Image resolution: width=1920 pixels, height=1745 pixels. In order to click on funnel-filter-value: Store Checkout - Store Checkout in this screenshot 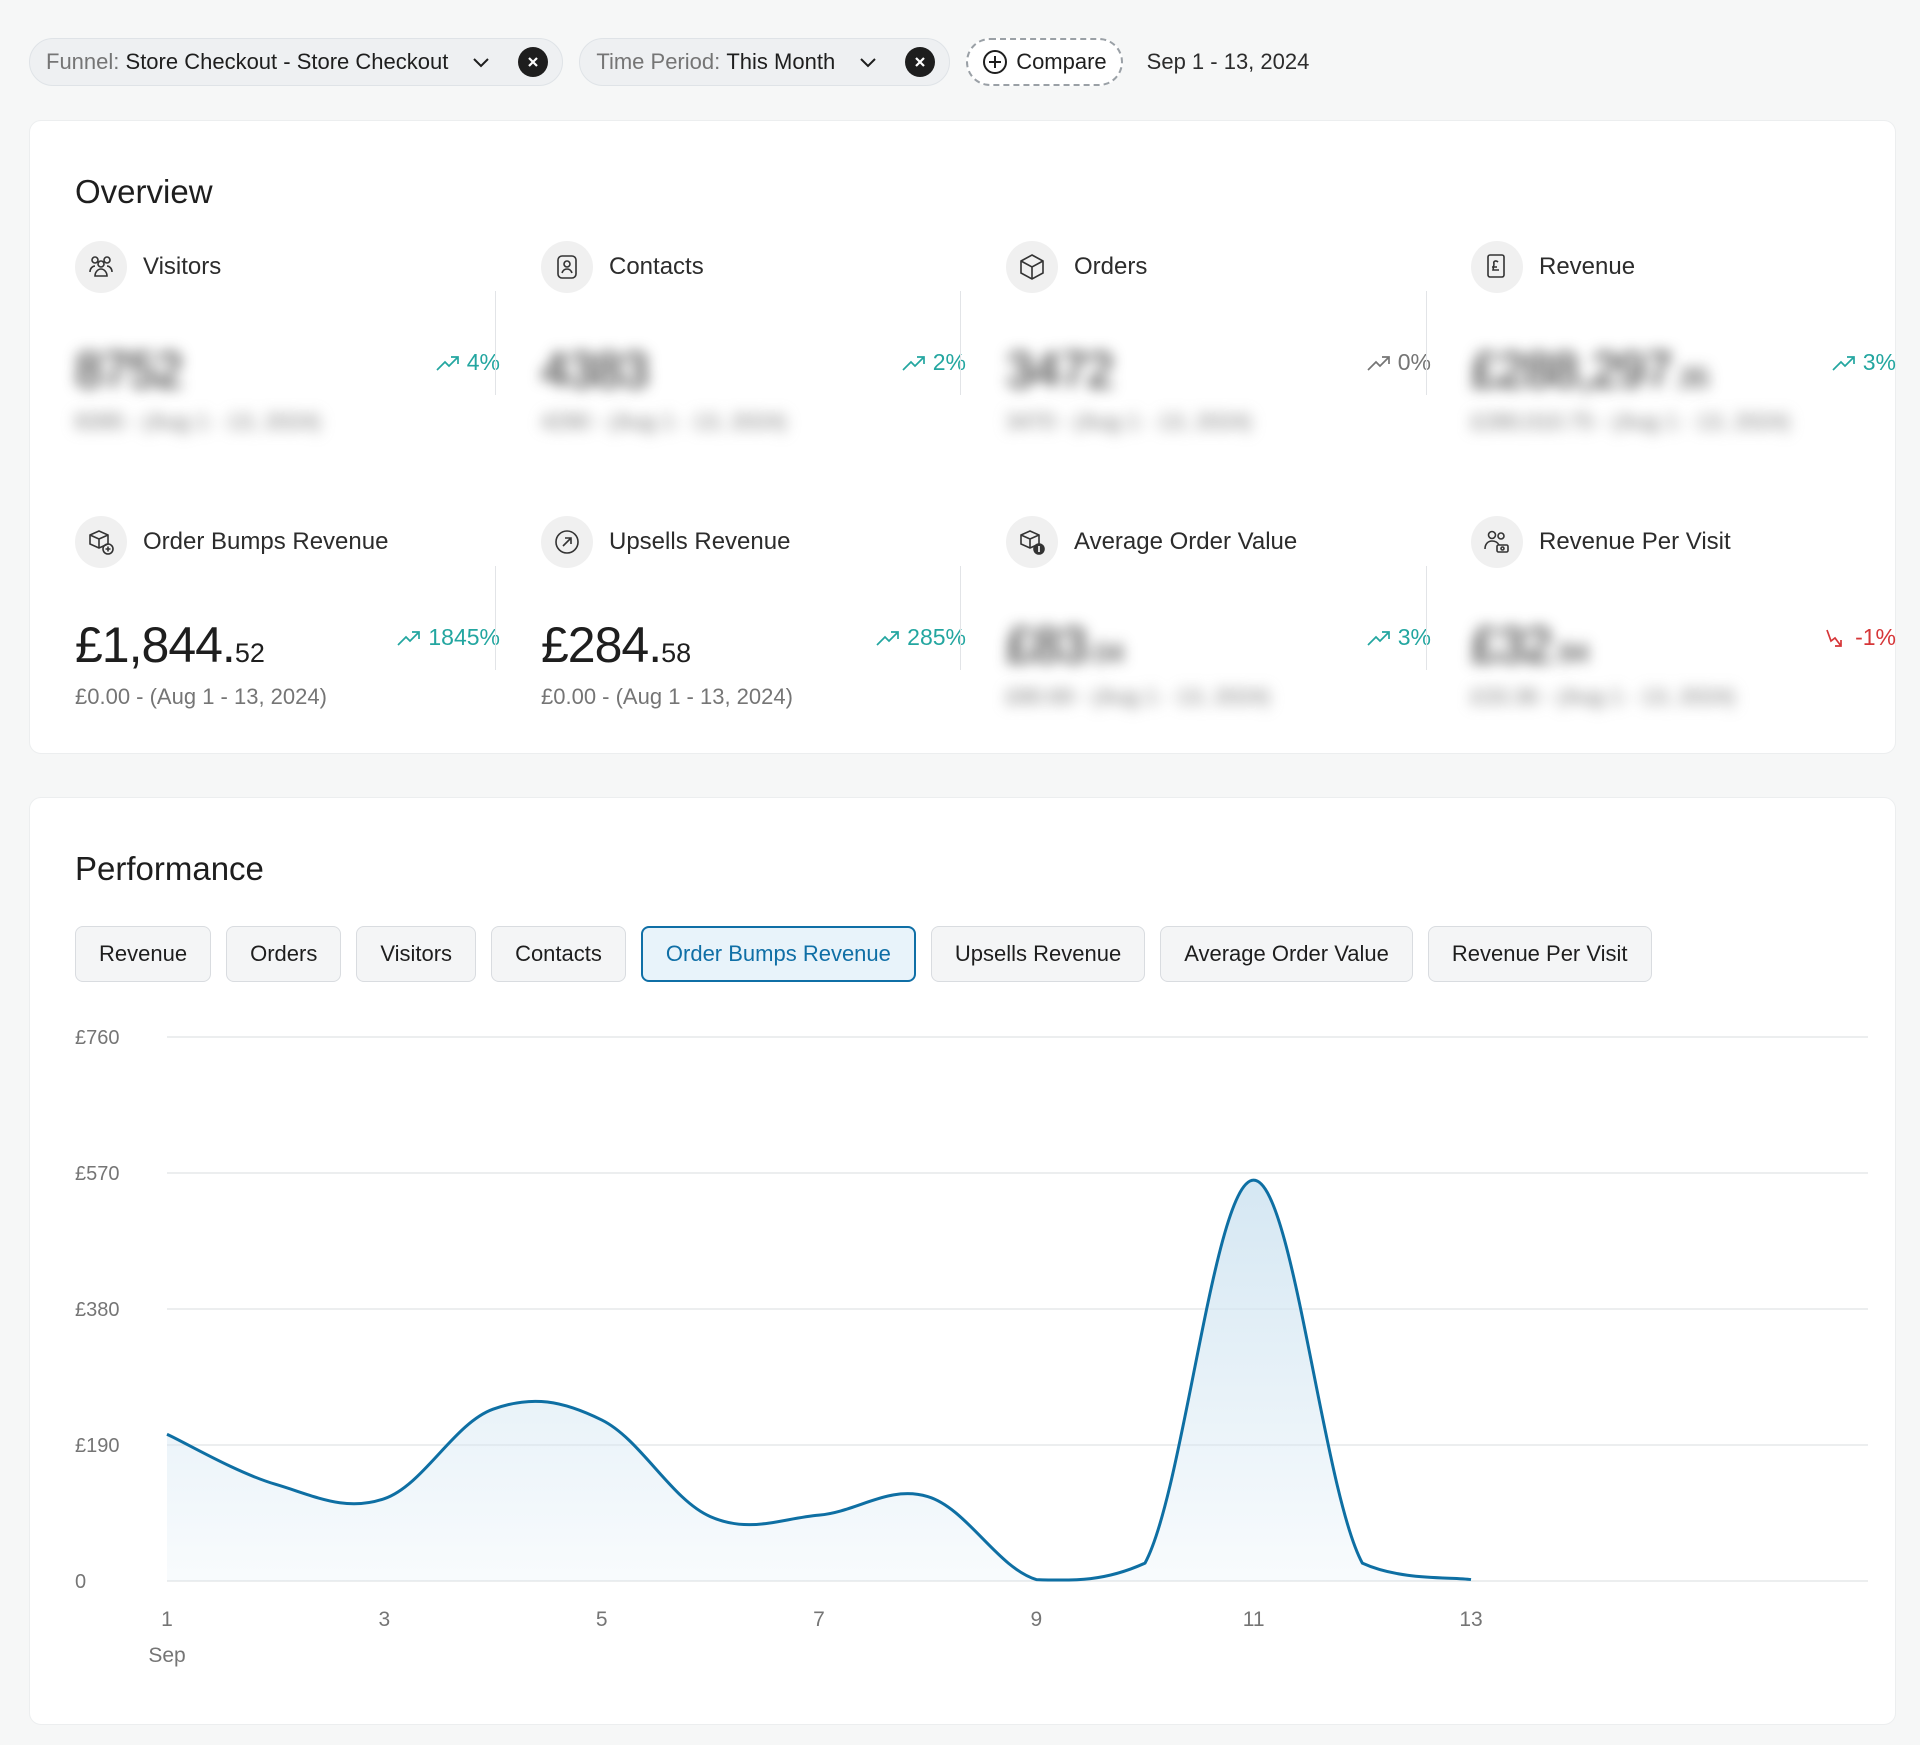, I will do `click(287, 61)`.